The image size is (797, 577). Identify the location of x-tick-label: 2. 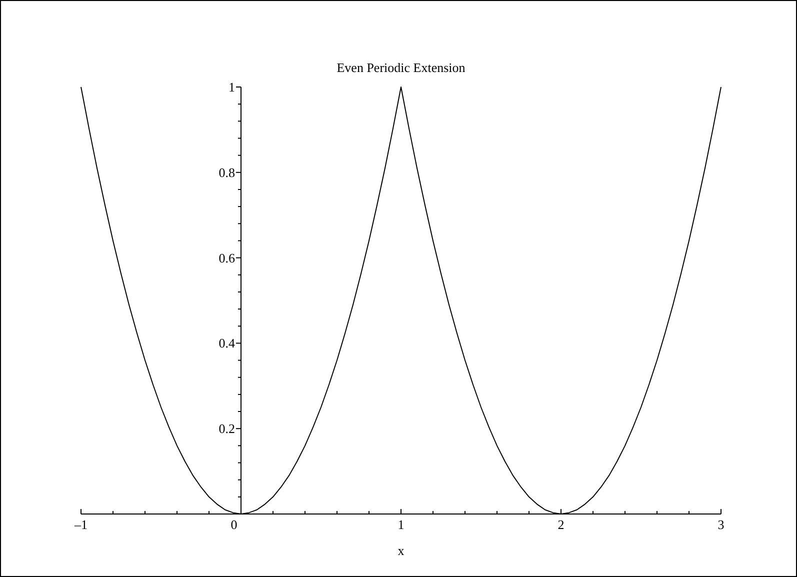
(561, 524).